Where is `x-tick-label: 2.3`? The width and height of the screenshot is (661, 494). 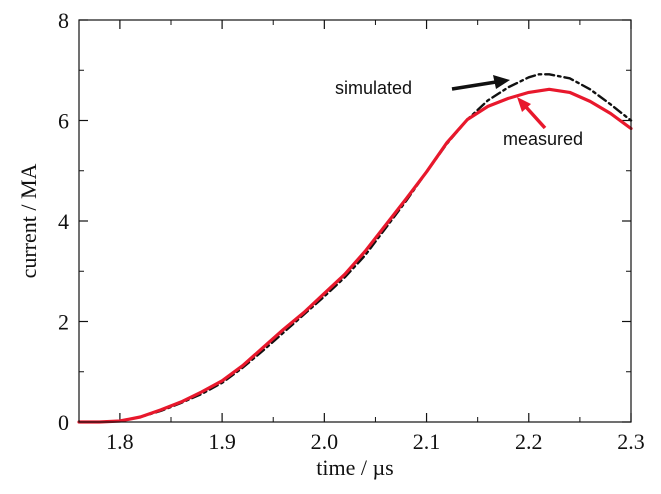 x-tick-label: 2.3 is located at coordinates (631, 441).